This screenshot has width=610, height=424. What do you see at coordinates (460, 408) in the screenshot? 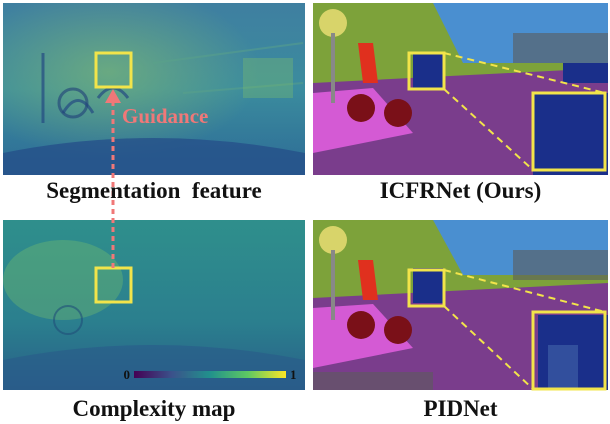
I see `caption-pidnet: PIDNet` at bounding box center [460, 408].